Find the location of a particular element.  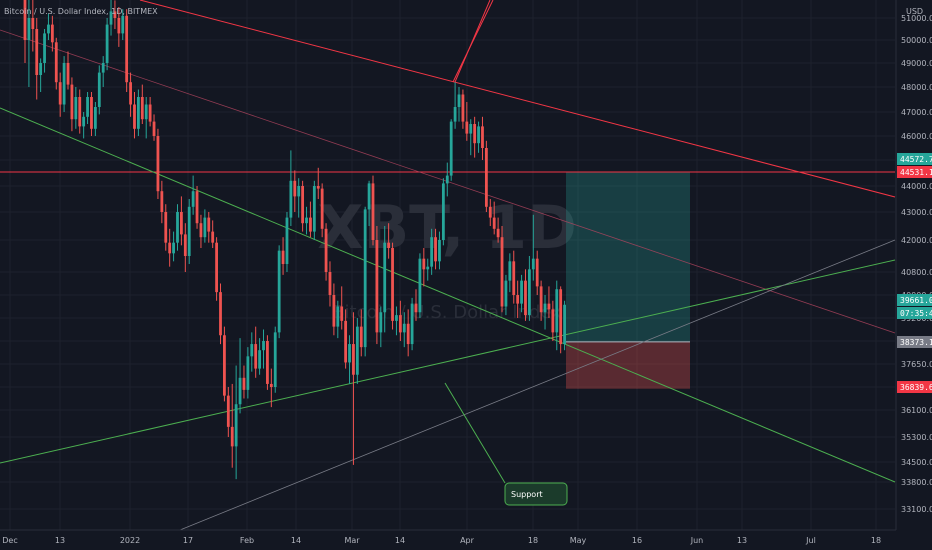

price-tick-label: 49000.00 is located at coordinates (916, 63).